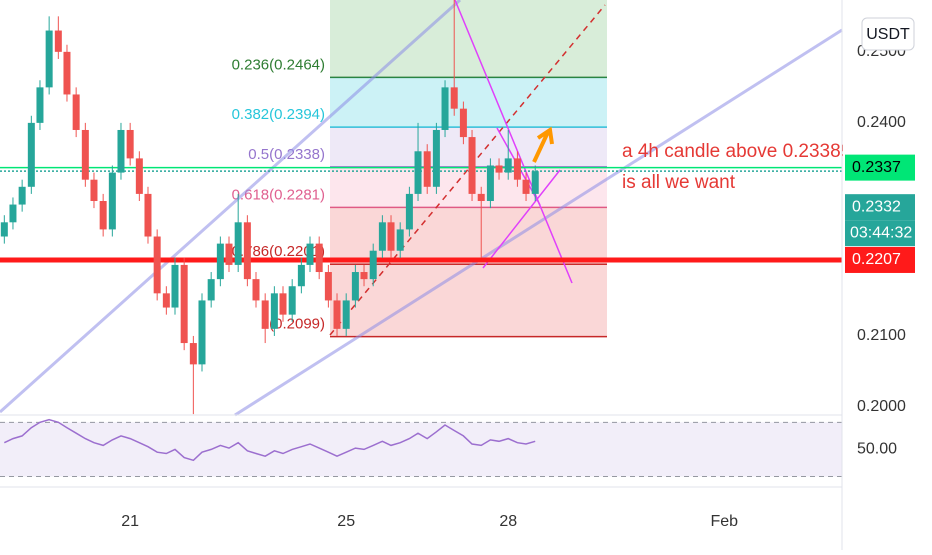  I want to click on y-tick-label: 0.2400, so click(881, 122).